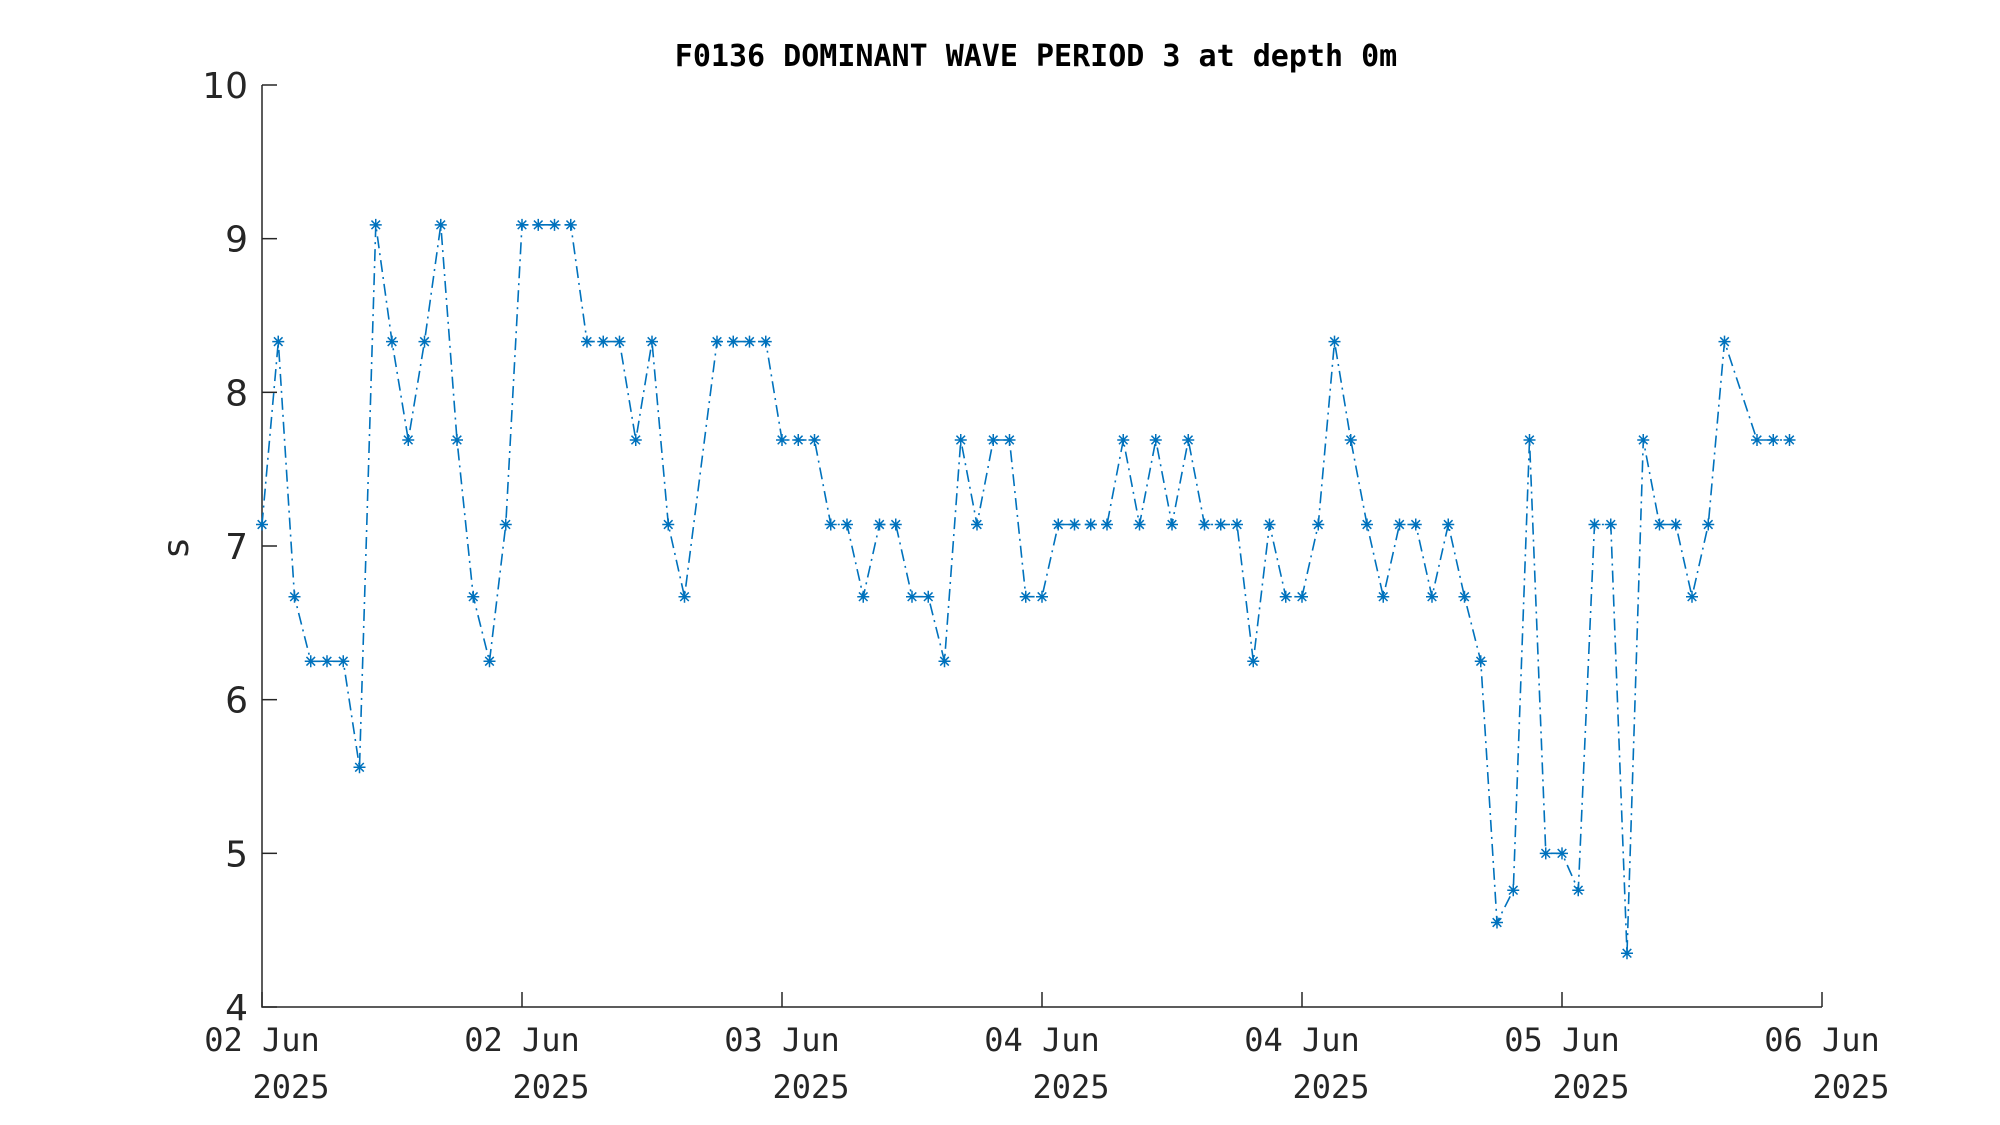 Image resolution: width=2000 pixels, height=1125 pixels. Describe the element at coordinates (1562, 1040) in the screenshot. I see `x-tick-label-date: 05 Jun` at that location.